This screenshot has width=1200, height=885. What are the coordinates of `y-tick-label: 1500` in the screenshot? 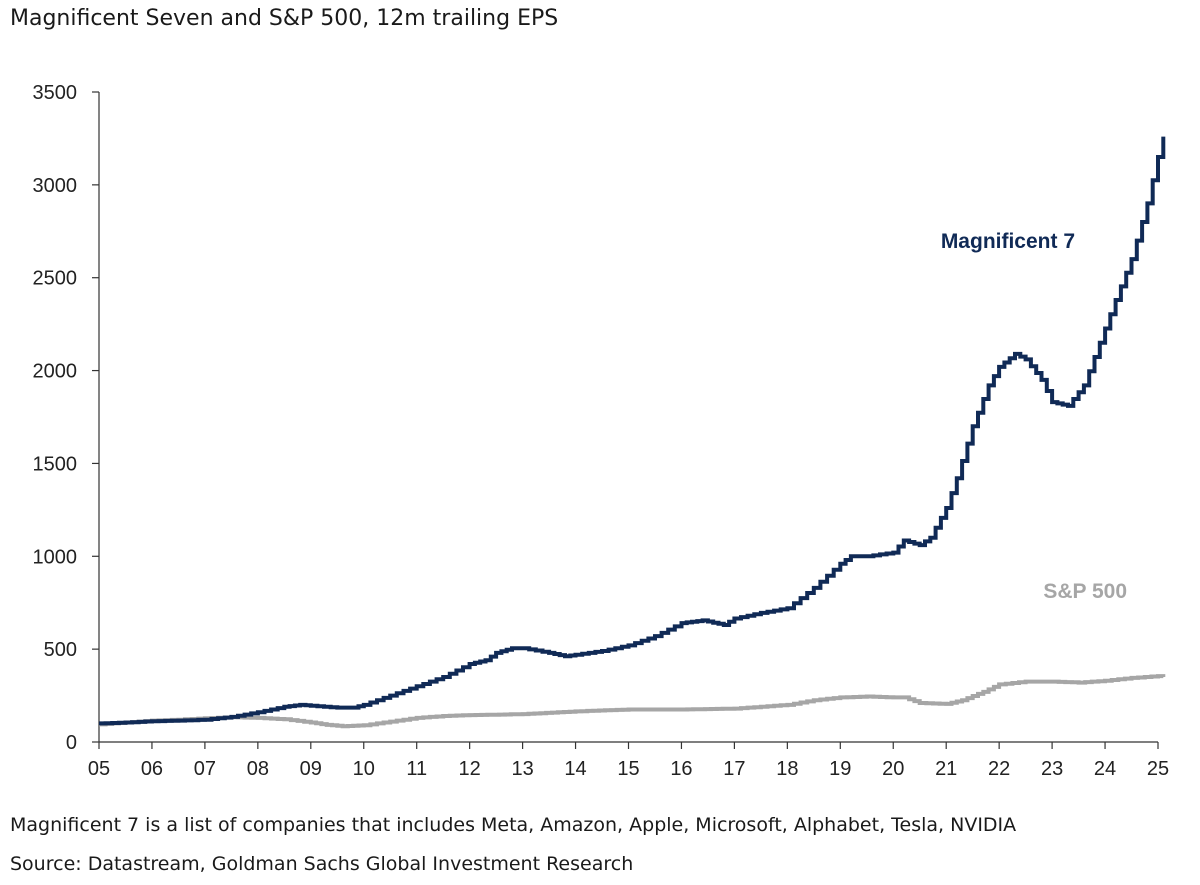 It's located at (55, 464).